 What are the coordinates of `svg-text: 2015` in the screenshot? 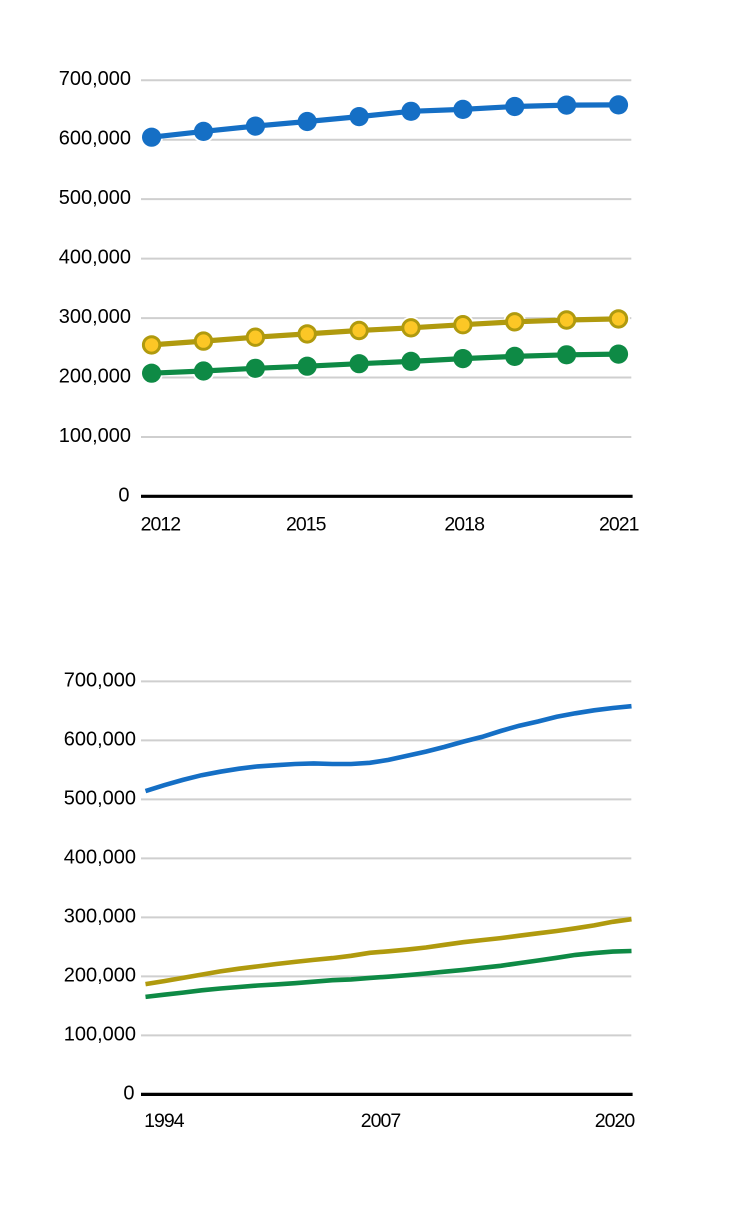 It's located at (306, 524).